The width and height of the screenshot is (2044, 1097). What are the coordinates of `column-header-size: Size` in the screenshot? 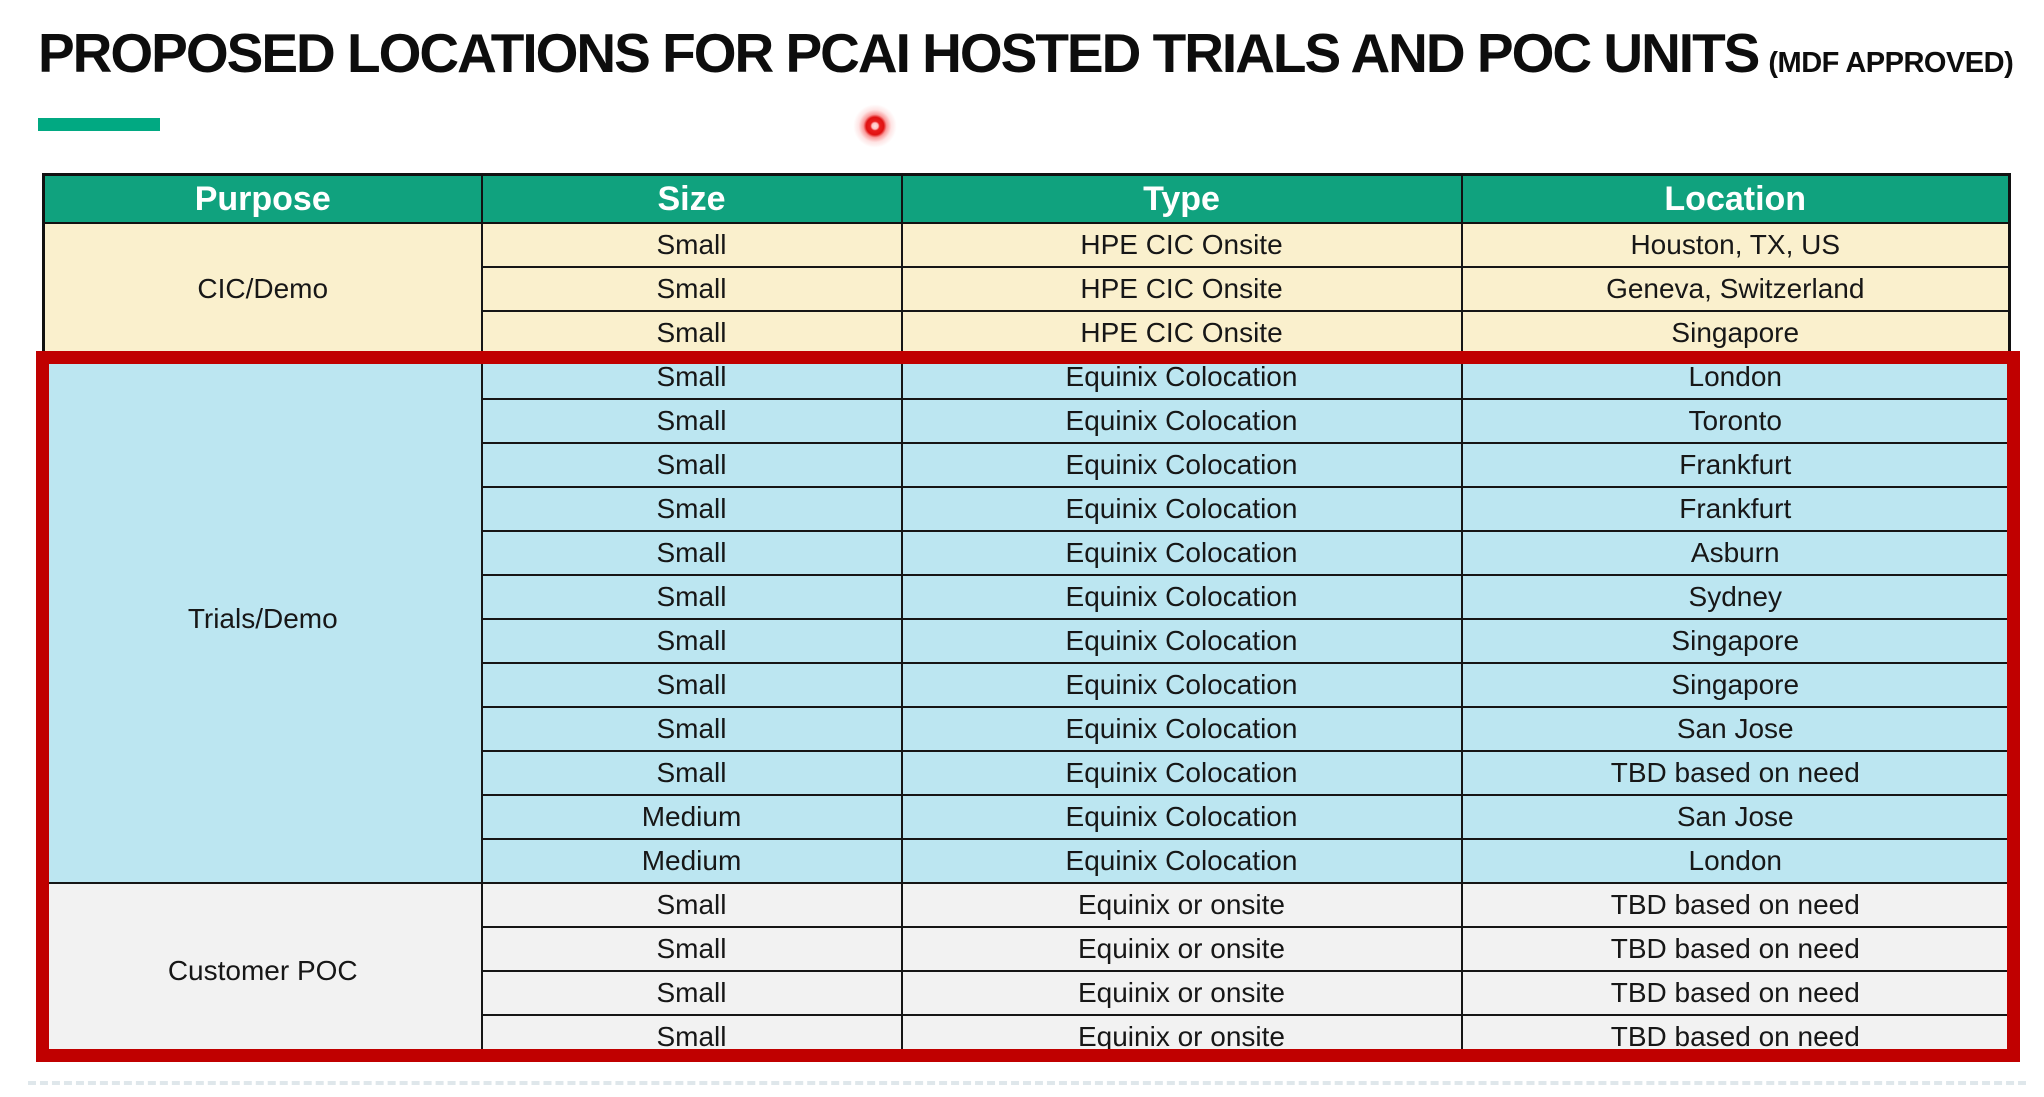 It's located at (691, 198).